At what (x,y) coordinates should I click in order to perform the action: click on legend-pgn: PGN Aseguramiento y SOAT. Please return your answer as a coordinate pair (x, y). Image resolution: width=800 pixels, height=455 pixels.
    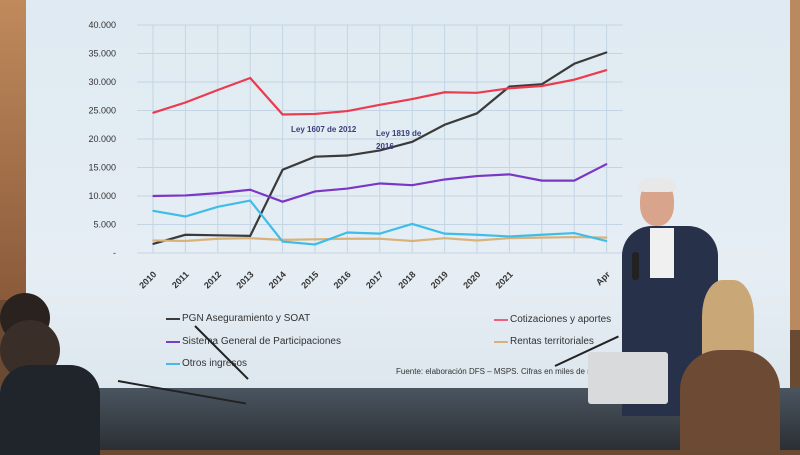
    Looking at the image, I should click on (238, 318).